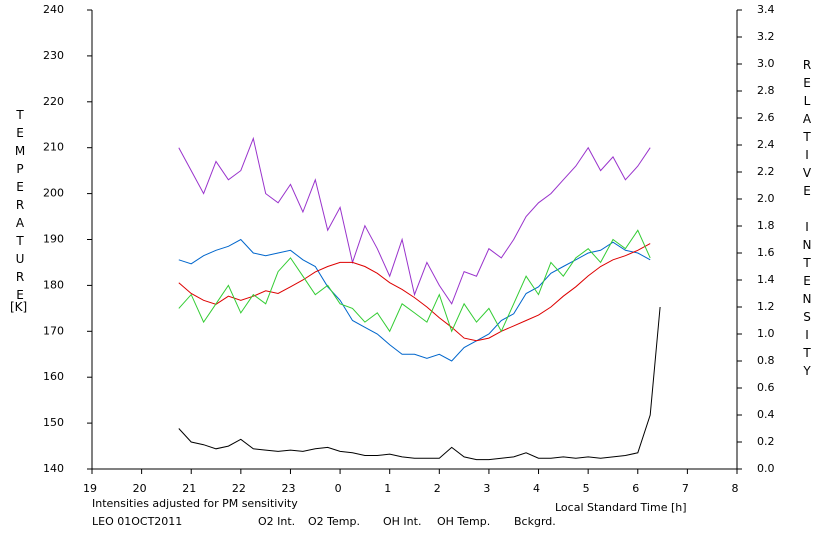 The image size is (828, 535). I want to click on y-tick-label: 140, so click(53, 468).